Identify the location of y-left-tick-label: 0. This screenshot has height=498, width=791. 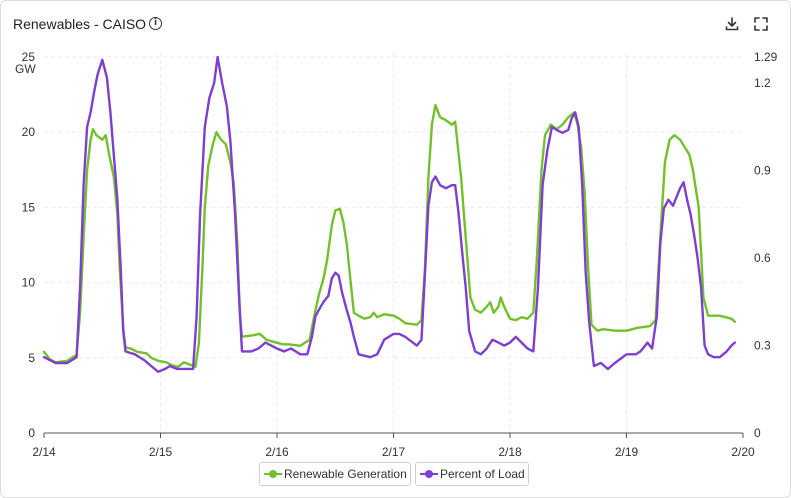
(31, 433).